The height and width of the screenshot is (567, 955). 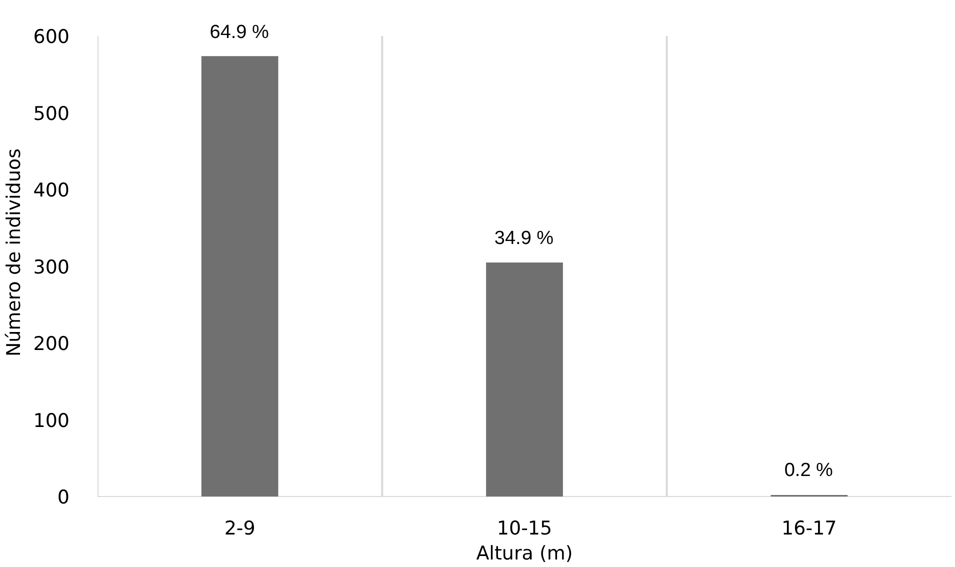 I want to click on x-tick-label: 10-15, so click(x=524, y=529).